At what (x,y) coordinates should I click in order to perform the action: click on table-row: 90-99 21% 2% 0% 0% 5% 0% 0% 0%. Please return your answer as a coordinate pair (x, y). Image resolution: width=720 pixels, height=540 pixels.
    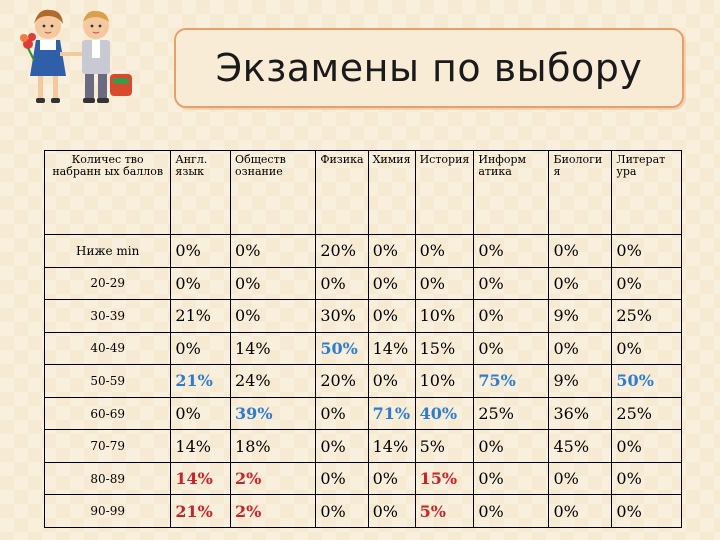
    Looking at the image, I should click on (362, 511).